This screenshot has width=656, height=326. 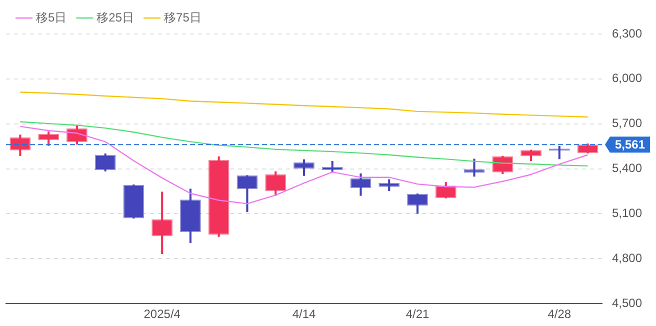 What do you see at coordinates (627, 303) in the screenshot?
I see `y-tick-label: 4,500` at bounding box center [627, 303].